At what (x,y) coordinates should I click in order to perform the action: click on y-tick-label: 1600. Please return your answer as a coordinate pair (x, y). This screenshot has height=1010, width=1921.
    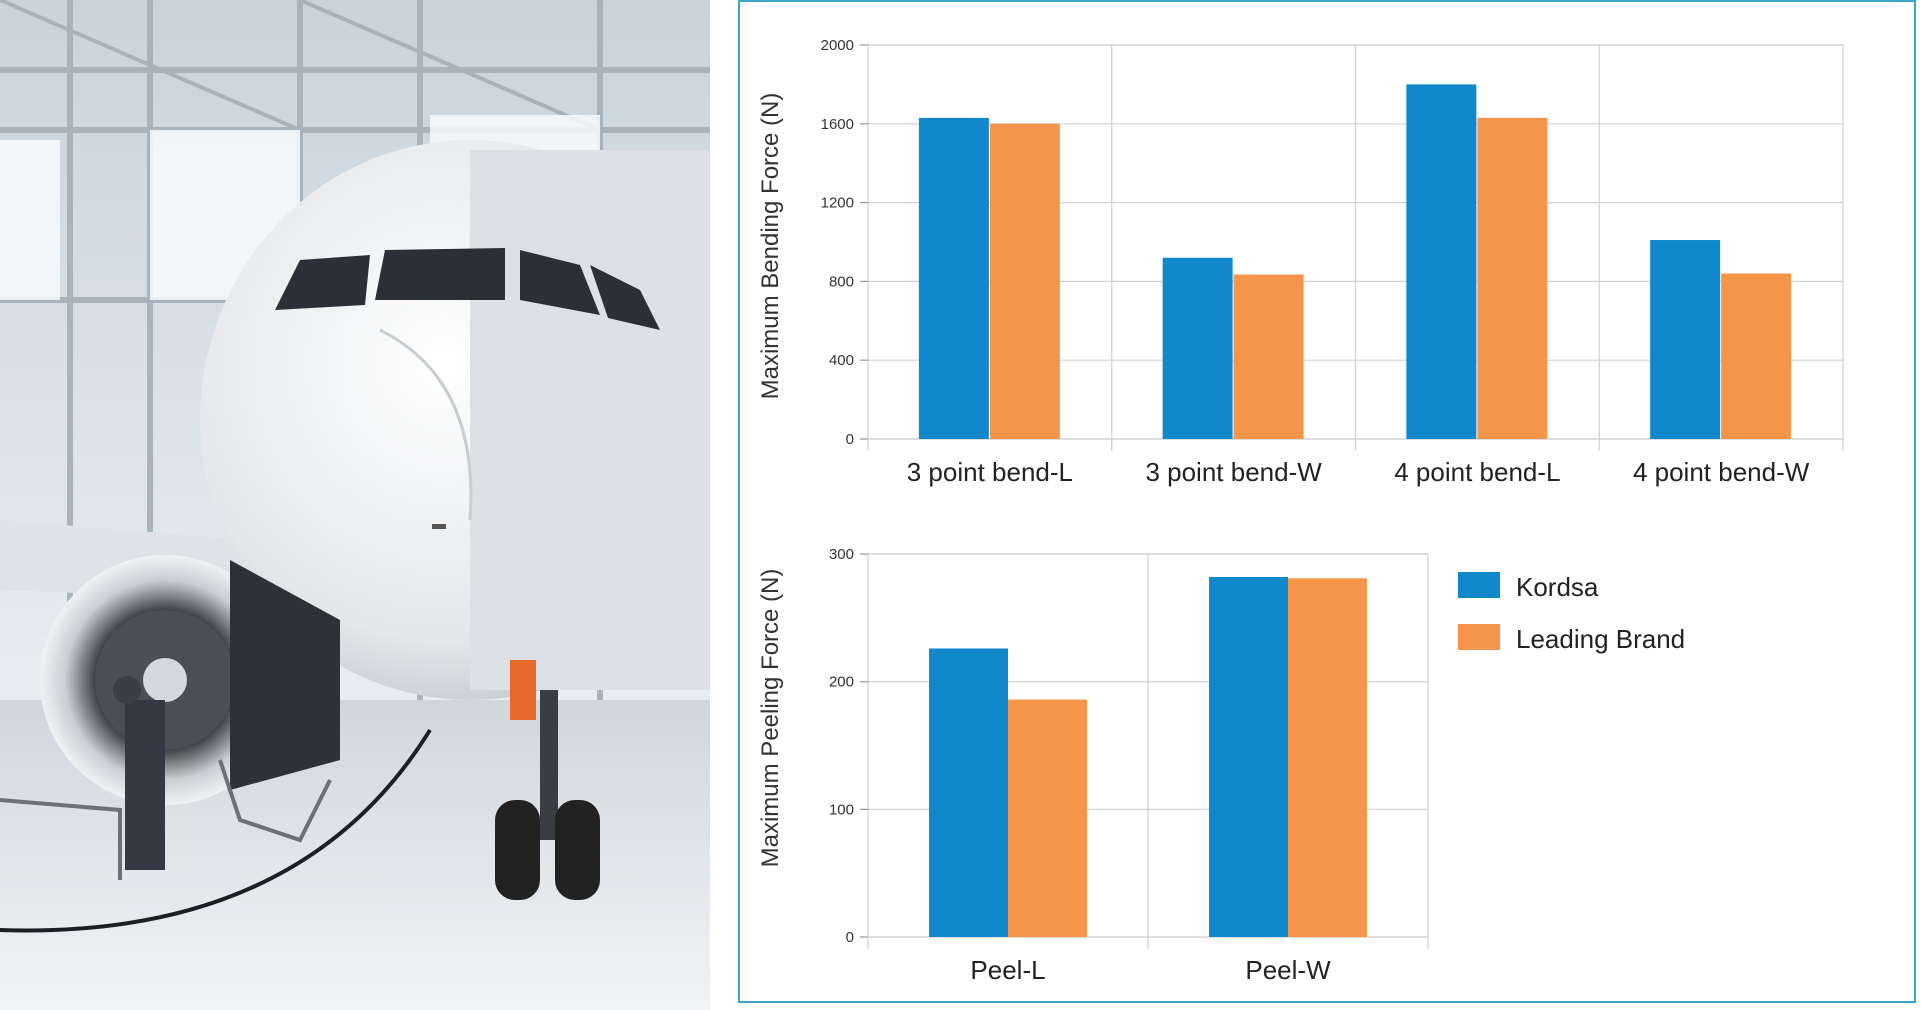
    Looking at the image, I should click on (837, 124).